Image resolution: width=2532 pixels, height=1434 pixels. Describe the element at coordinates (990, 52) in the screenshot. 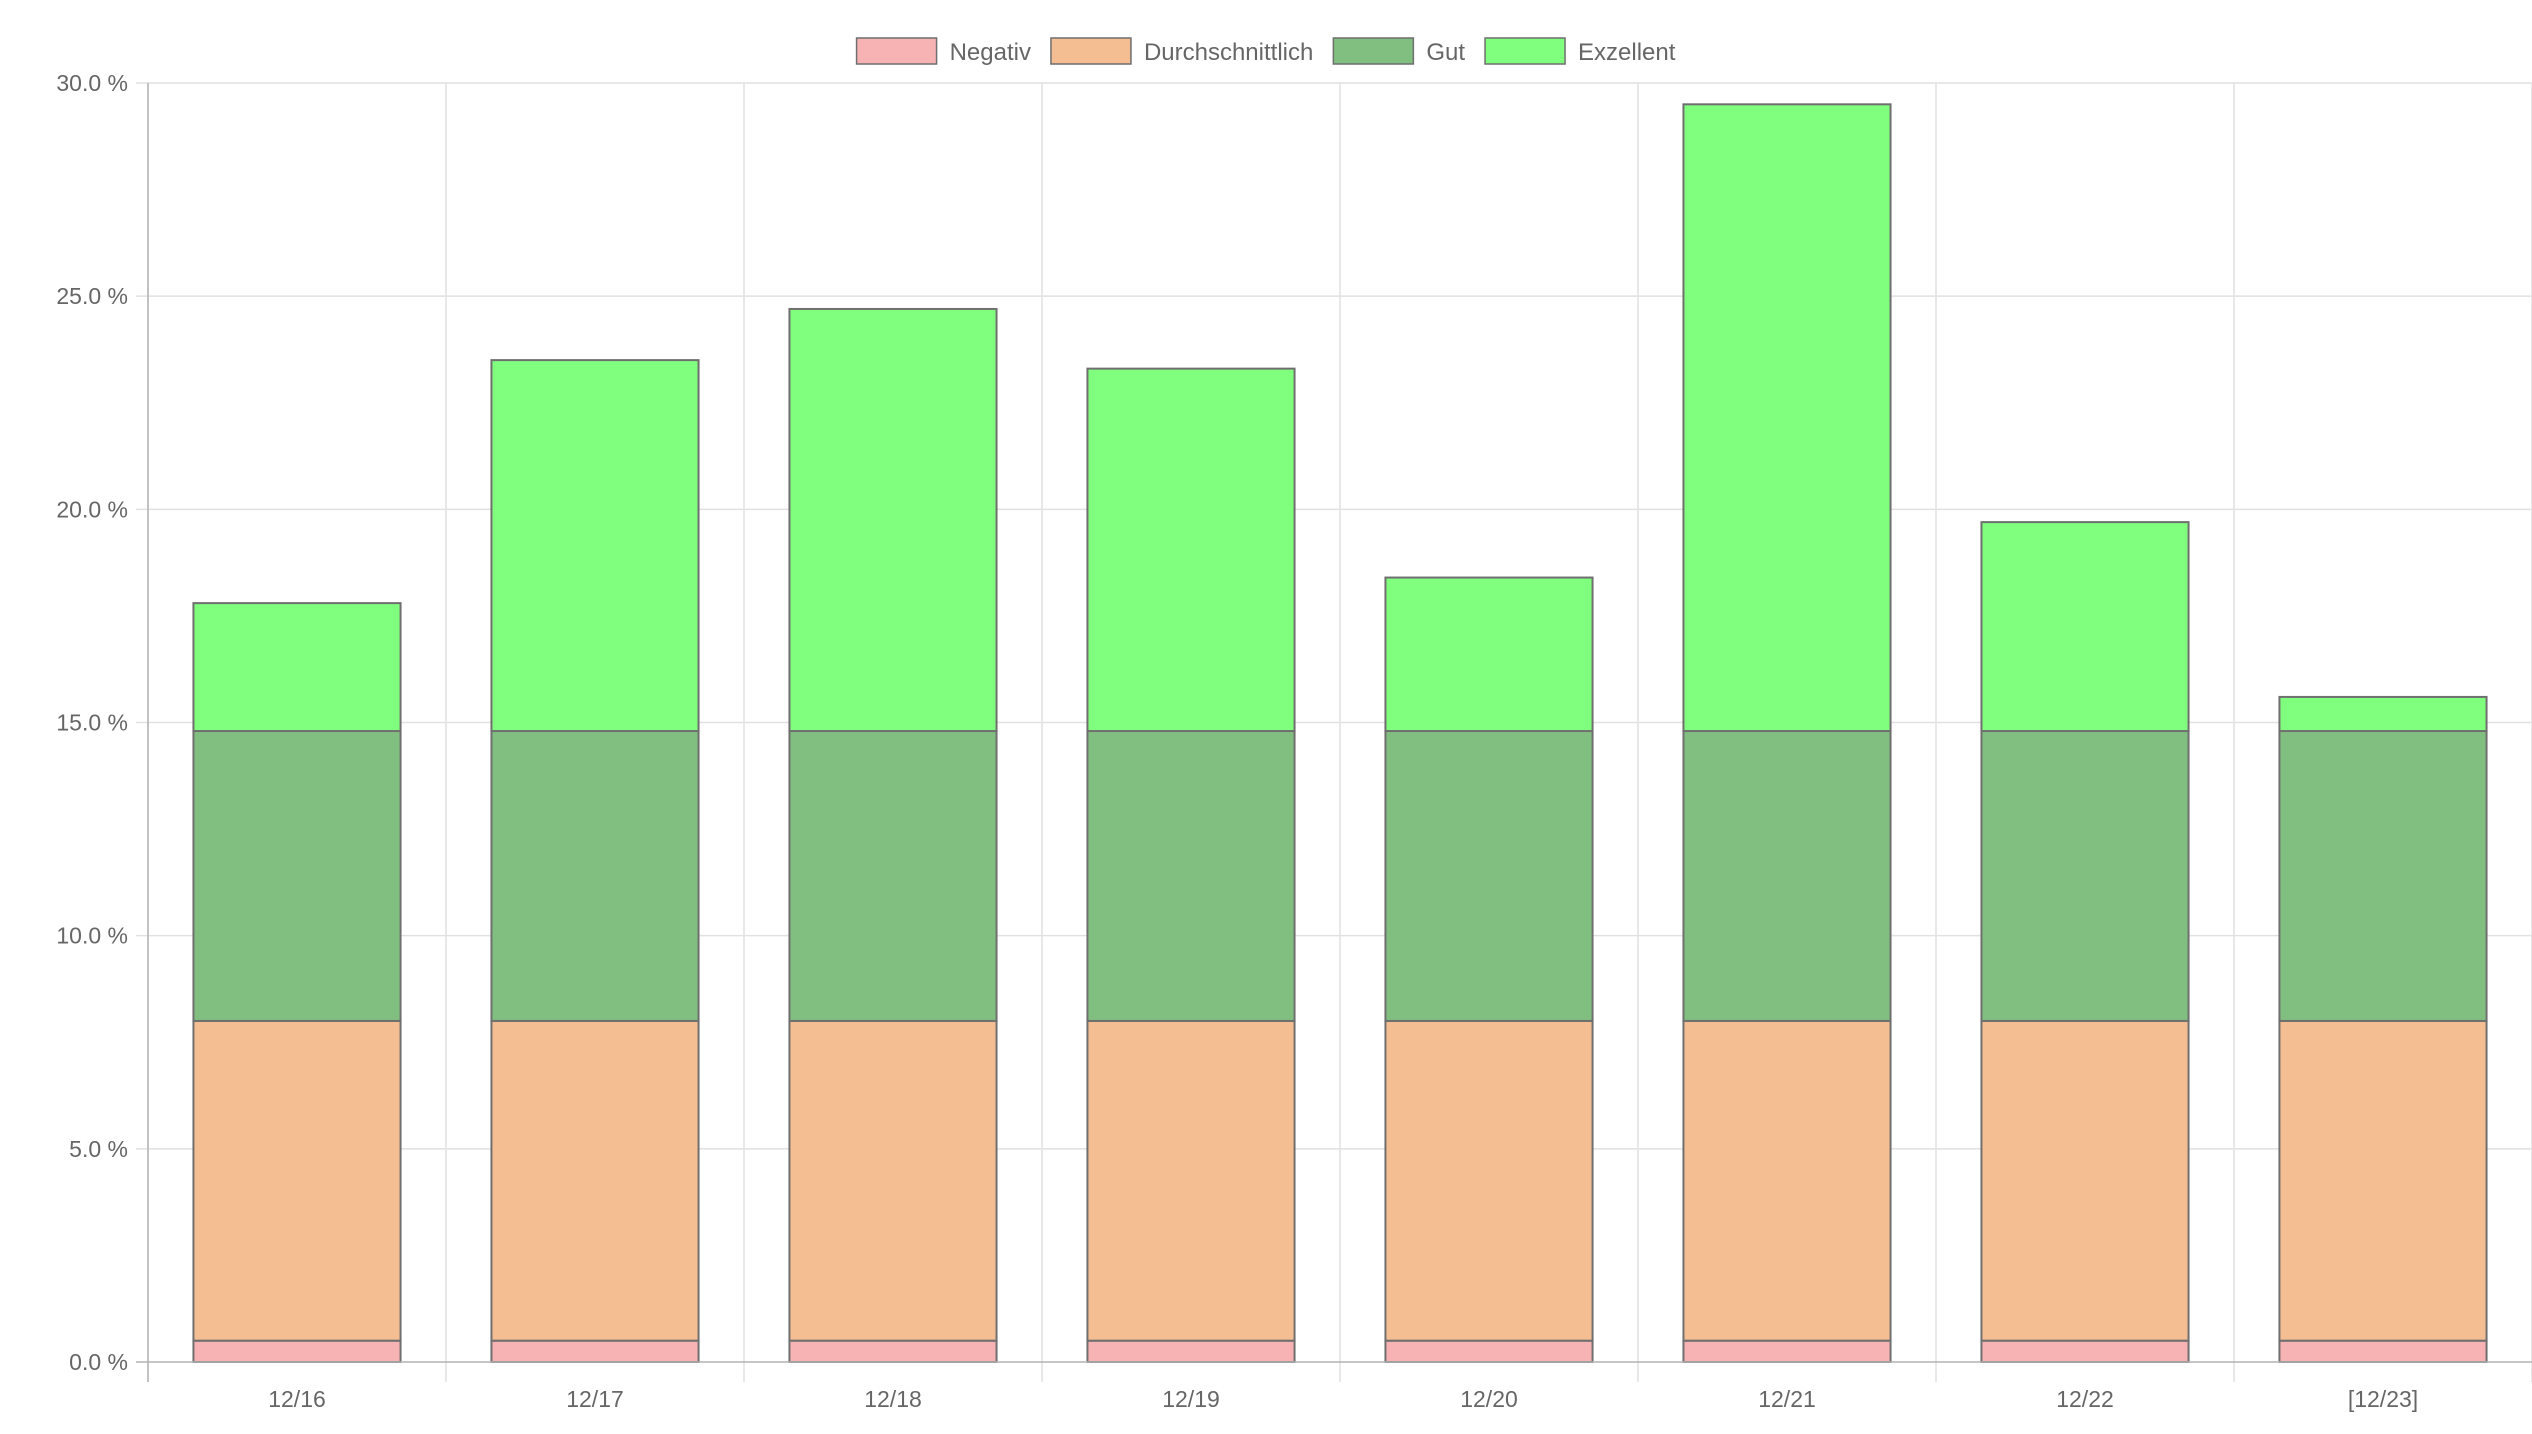

I see `legend-label: Negativ` at that location.